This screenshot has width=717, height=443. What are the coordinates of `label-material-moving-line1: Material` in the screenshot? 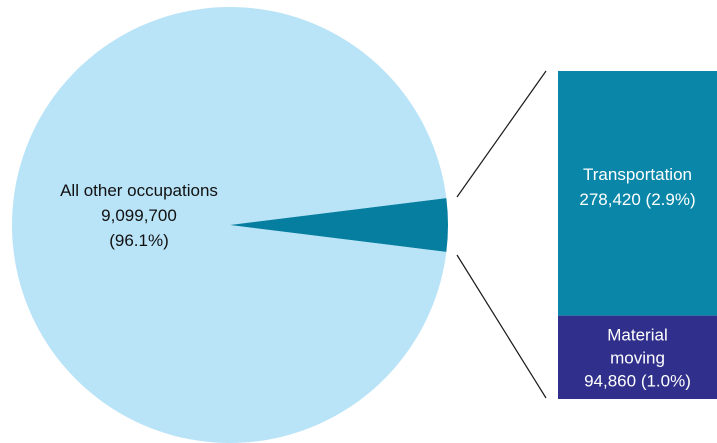 It's located at (637, 334).